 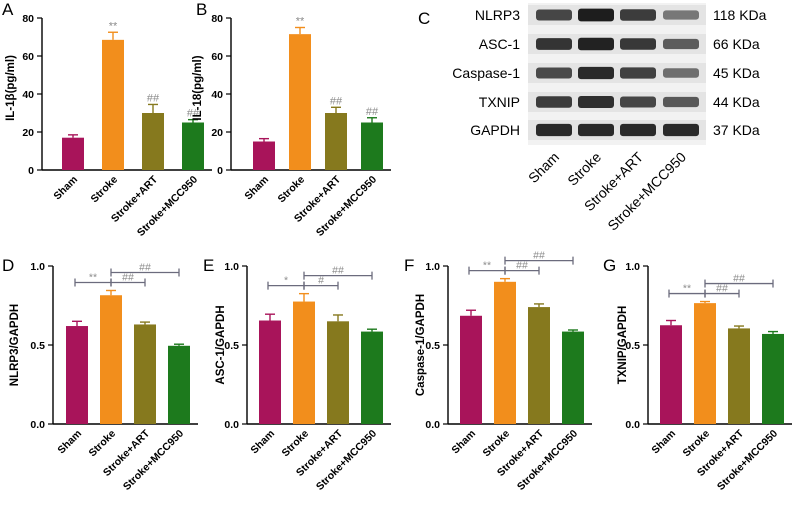 What do you see at coordinates (221, 344) in the screenshot?
I see `y-axis-label: ASC-1/GAPDH` at bounding box center [221, 344].